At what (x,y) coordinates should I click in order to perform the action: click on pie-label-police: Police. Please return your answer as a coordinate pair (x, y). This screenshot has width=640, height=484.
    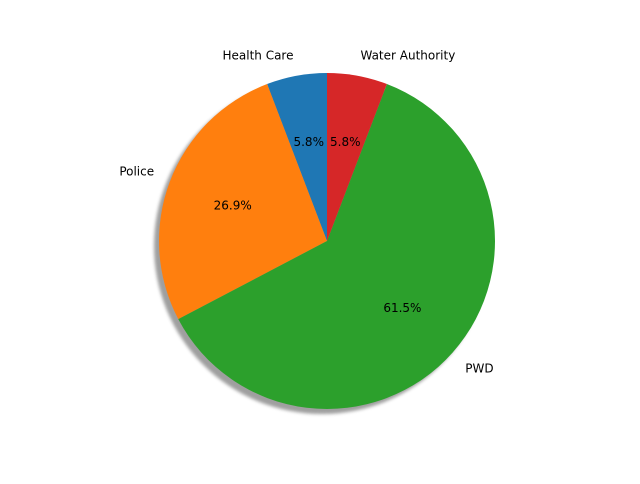
    Looking at the image, I should click on (136, 172).